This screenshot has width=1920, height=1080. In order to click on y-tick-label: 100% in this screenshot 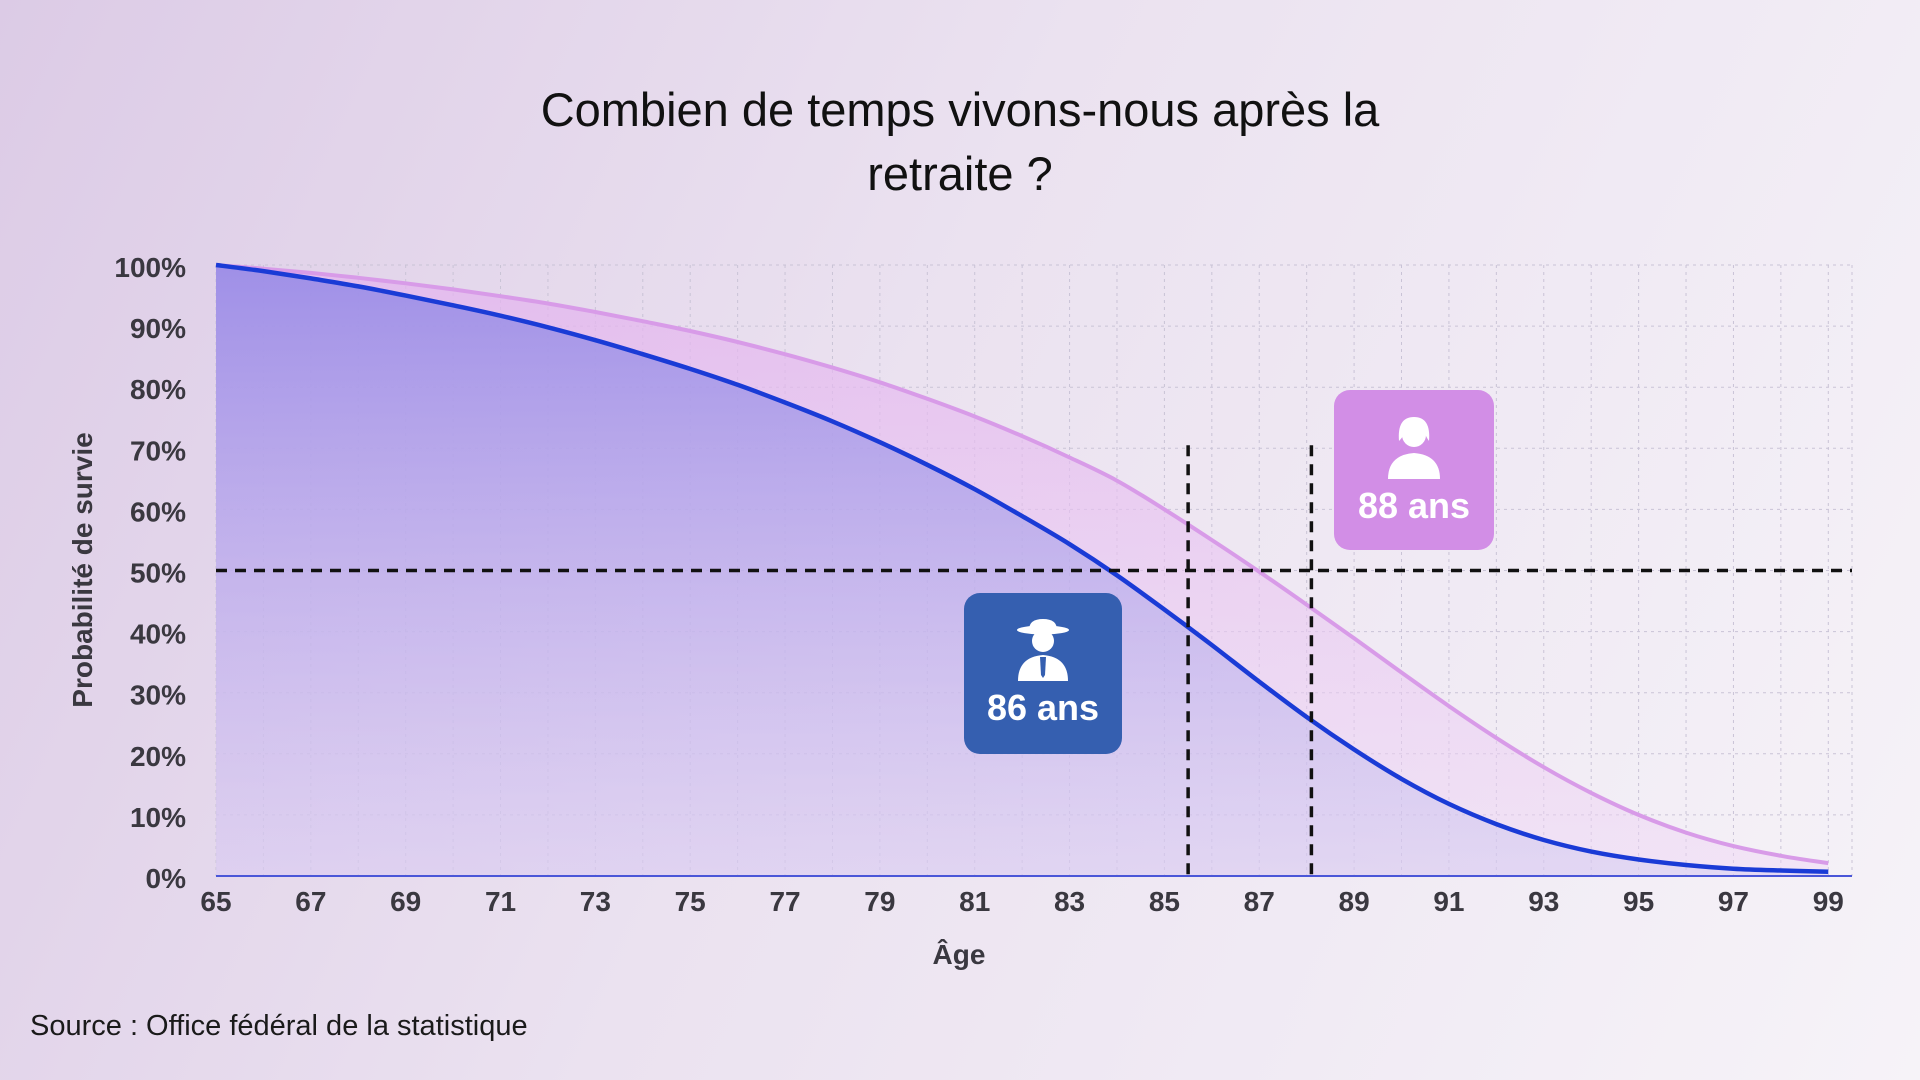, I will do `click(150, 267)`.